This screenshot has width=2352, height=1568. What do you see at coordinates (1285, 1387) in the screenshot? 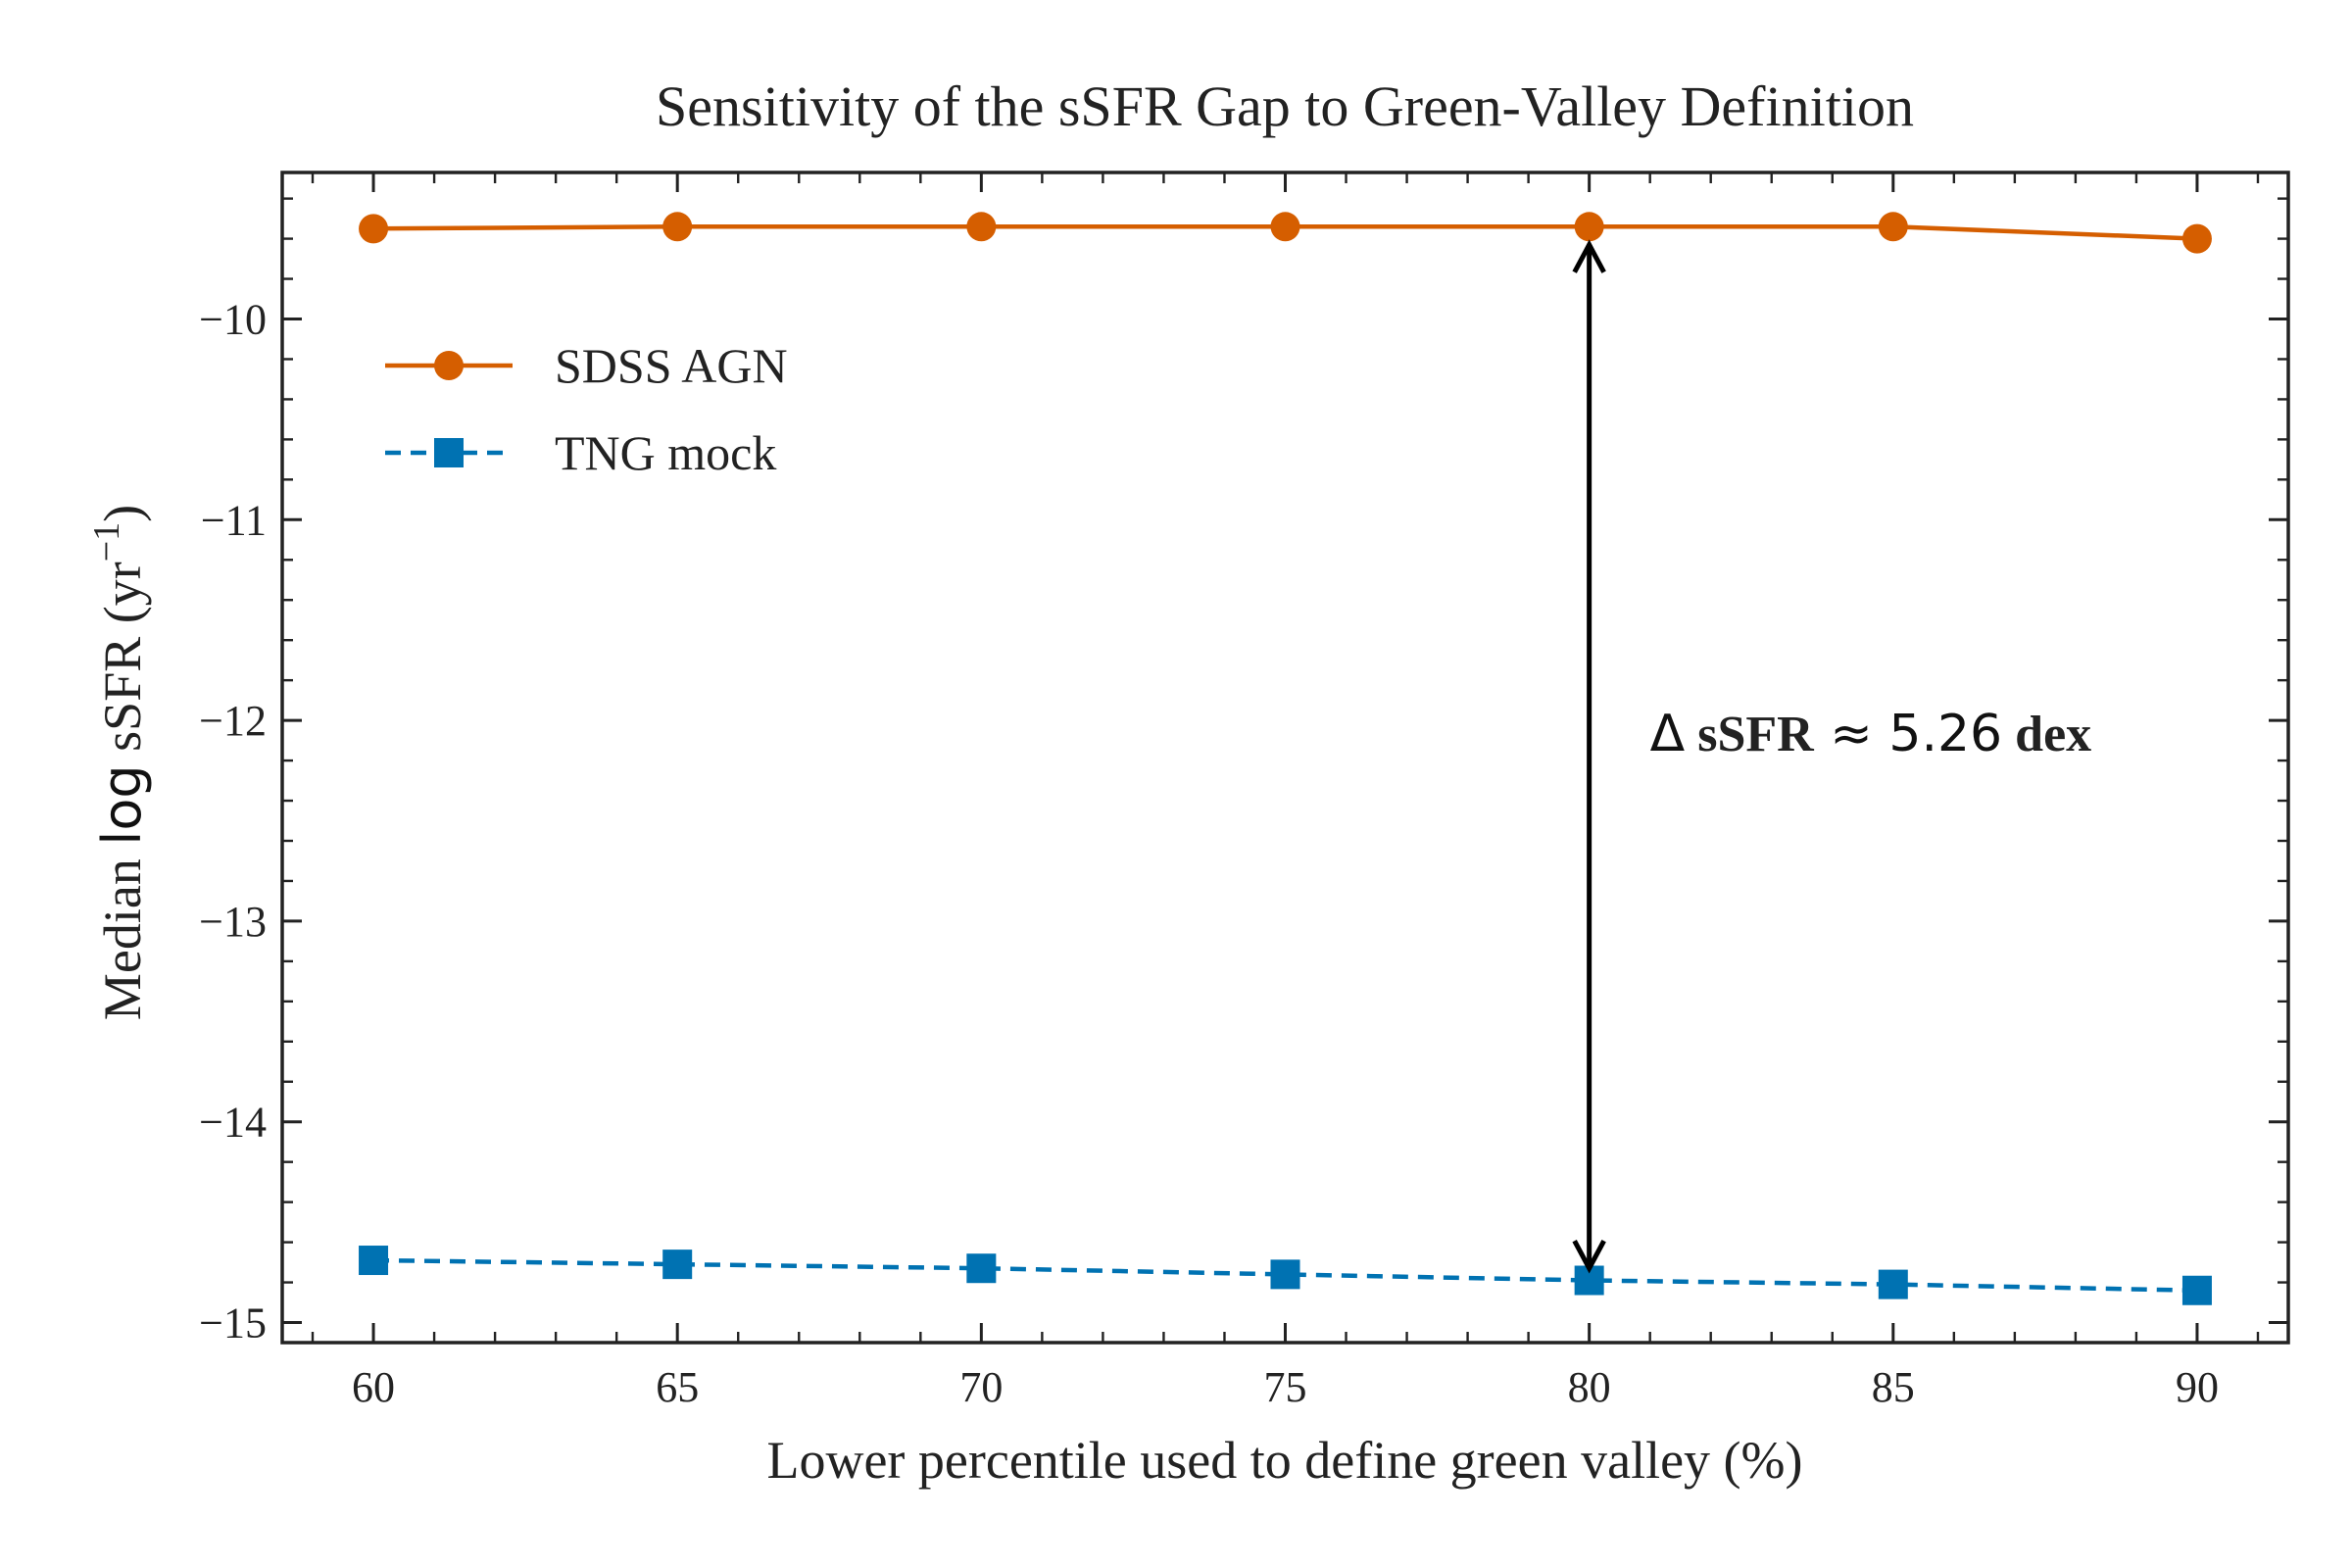
I see `x-tick-label: 75` at bounding box center [1285, 1387].